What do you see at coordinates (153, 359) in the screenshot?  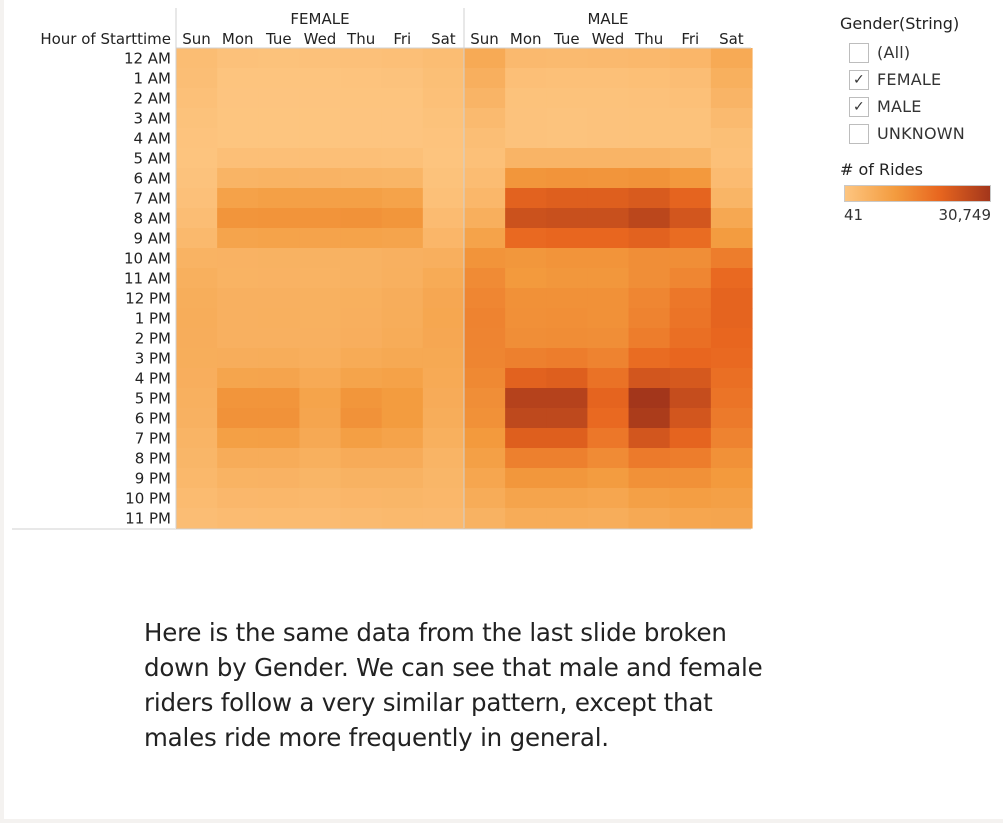 I see `hour-label: 3 PM` at bounding box center [153, 359].